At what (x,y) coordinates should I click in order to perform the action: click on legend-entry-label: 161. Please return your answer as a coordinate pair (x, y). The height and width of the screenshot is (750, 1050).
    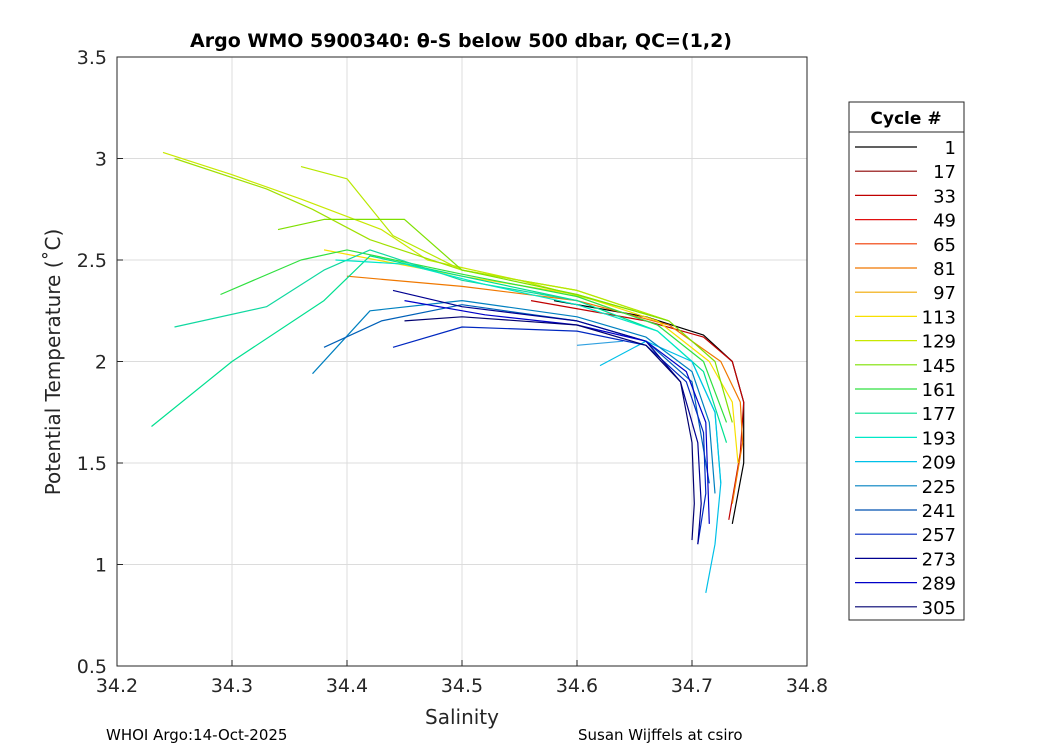
    Looking at the image, I should click on (939, 390).